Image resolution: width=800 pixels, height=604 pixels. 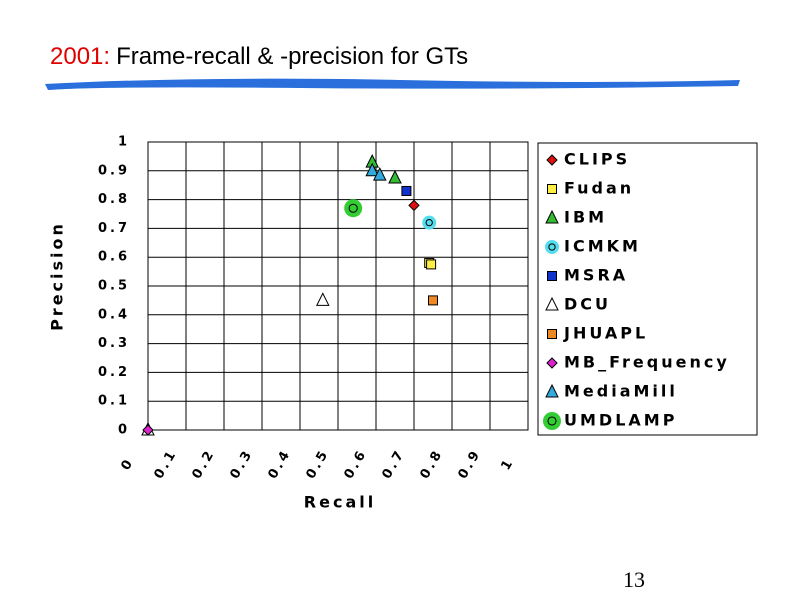 I want to click on y-tick-label: 0.2, so click(x=114, y=372).